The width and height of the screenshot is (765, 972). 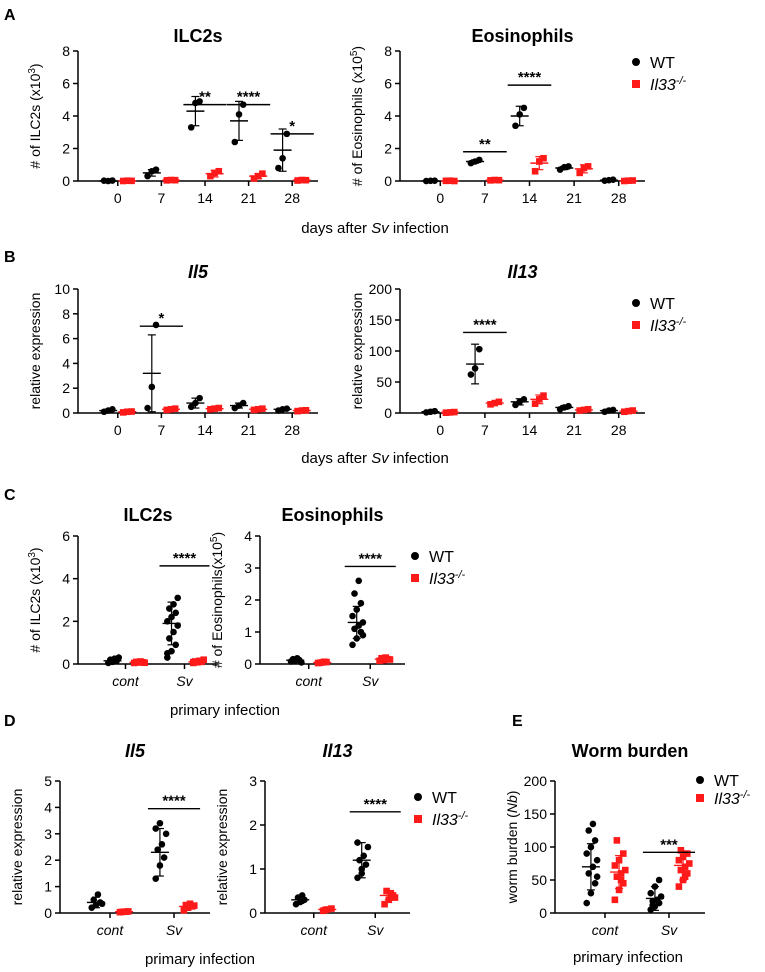 I want to click on y-axis-label-main: # of ILC2s (x10, so click(x=35, y=604).